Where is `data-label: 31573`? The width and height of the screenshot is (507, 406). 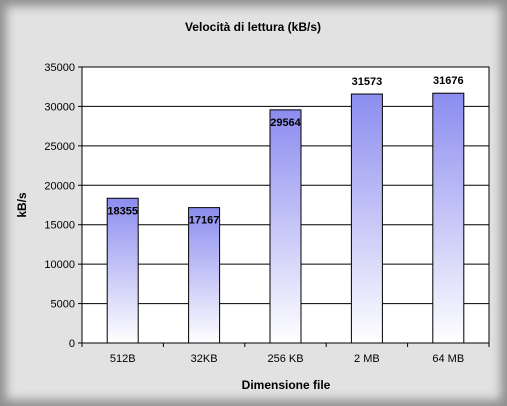 data-label: 31573 is located at coordinates (367, 82).